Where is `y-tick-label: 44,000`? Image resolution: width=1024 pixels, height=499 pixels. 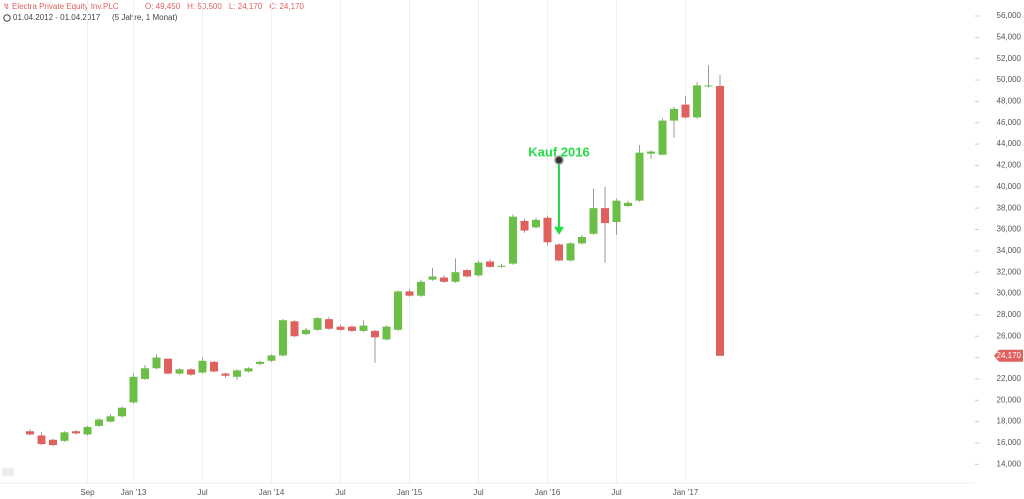
y-tick-label: 44,000 is located at coordinates (1009, 143).